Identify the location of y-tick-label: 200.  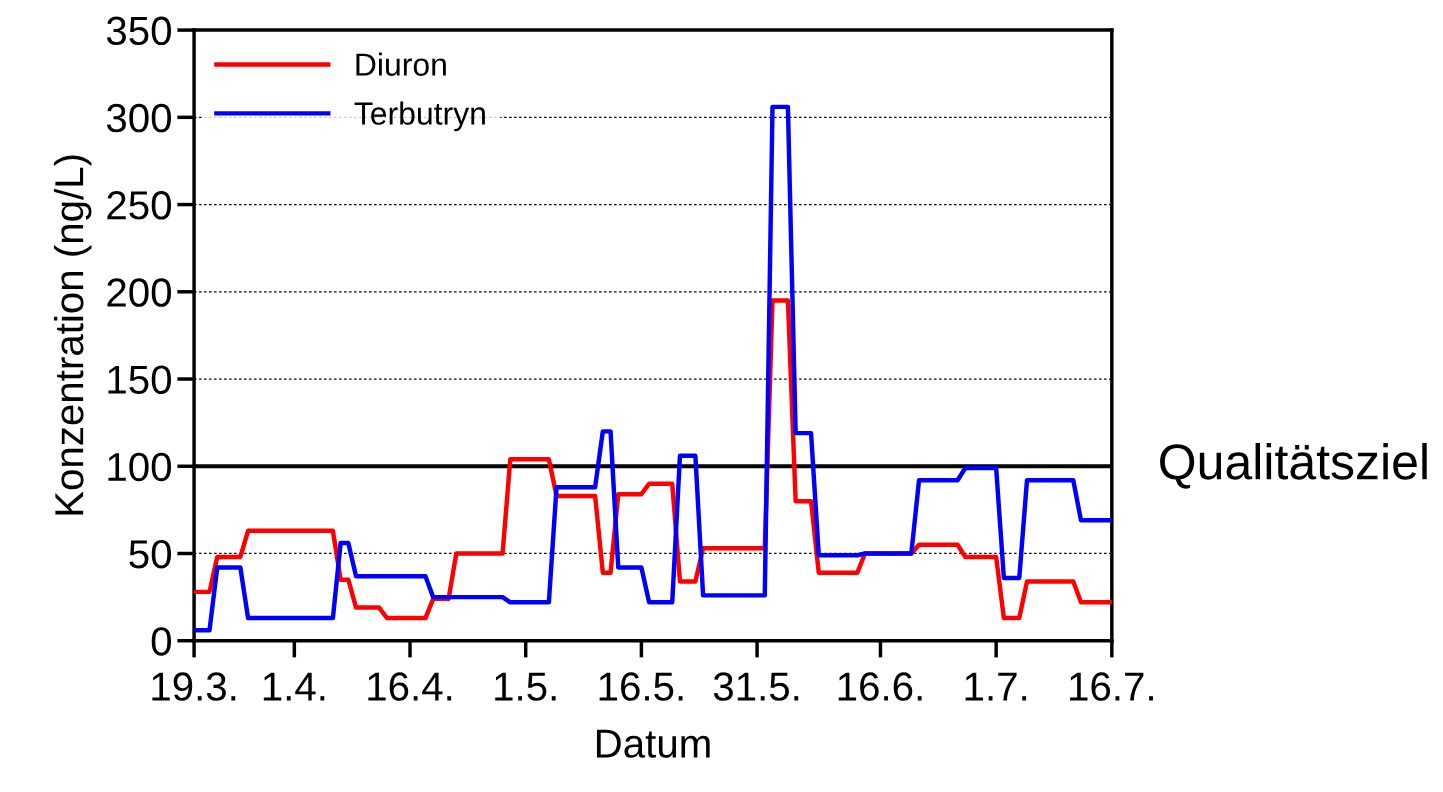
(139, 292).